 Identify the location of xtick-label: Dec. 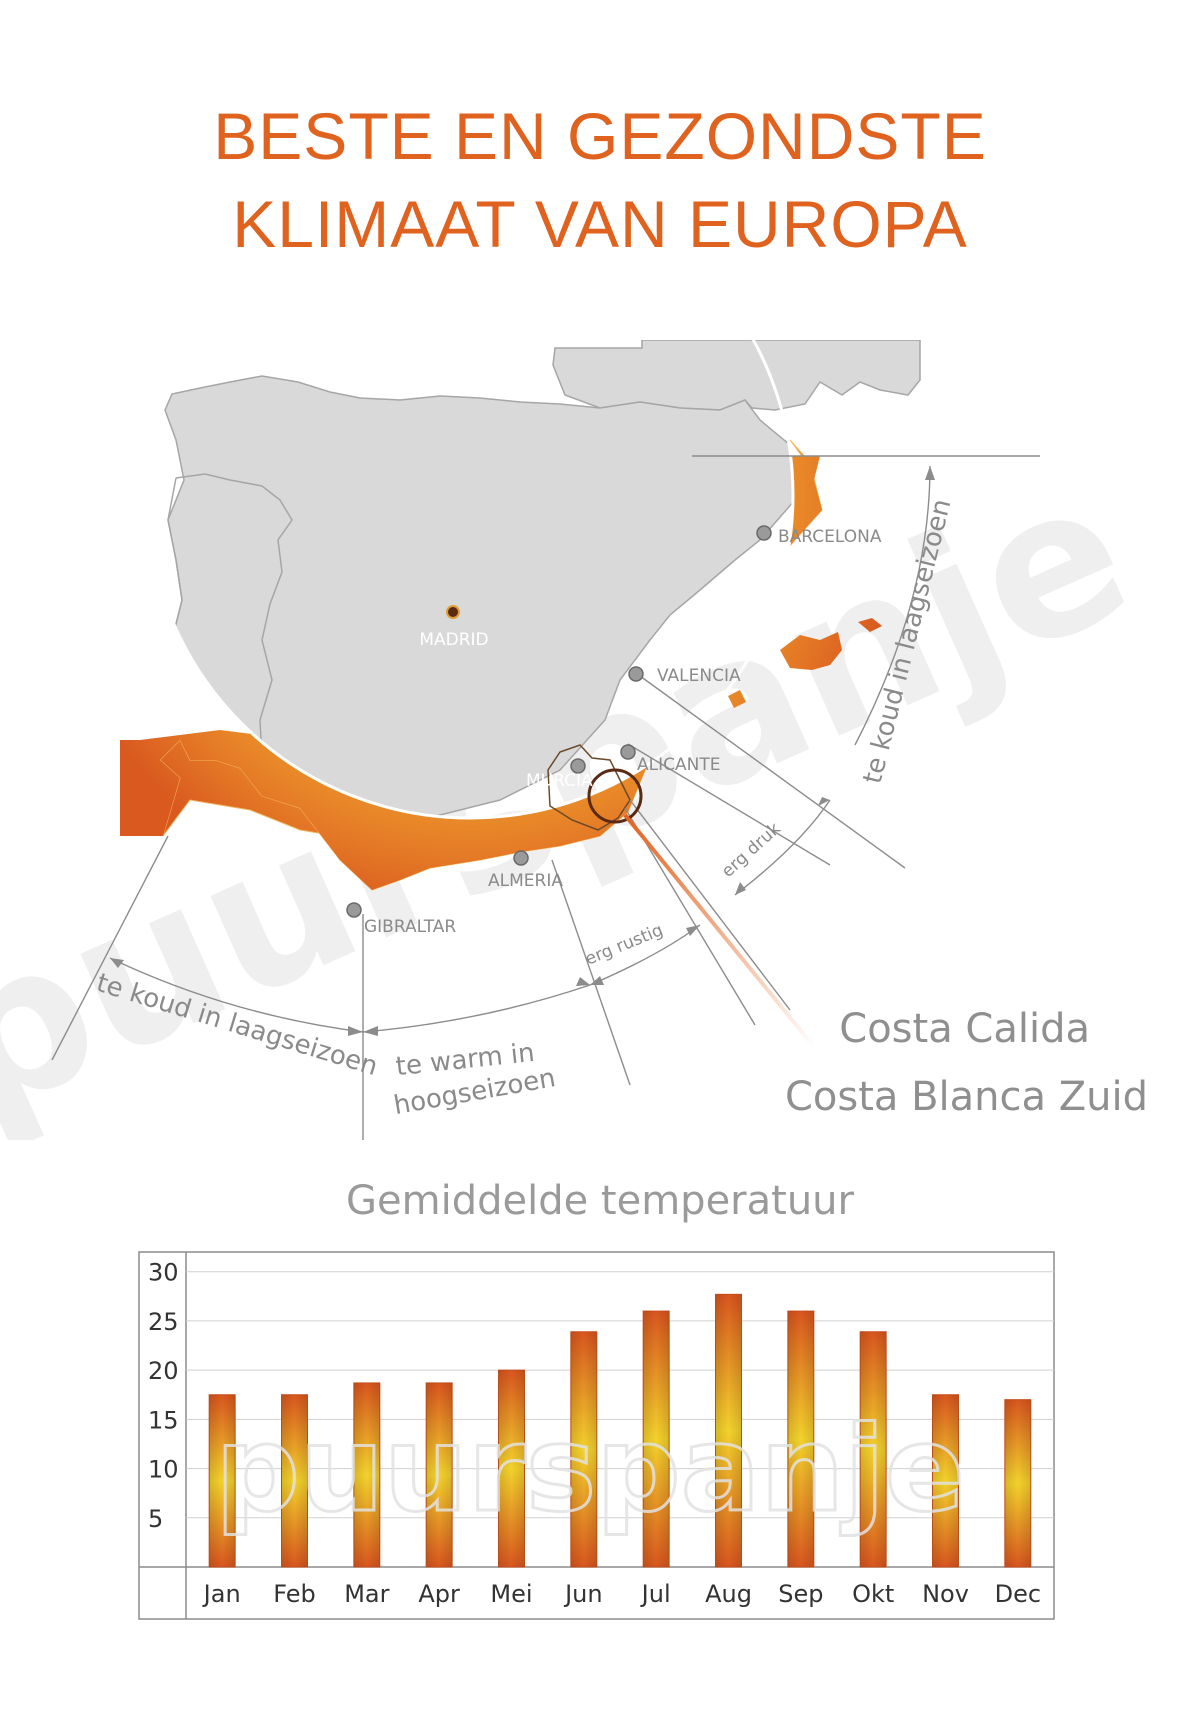
(1018, 1594).